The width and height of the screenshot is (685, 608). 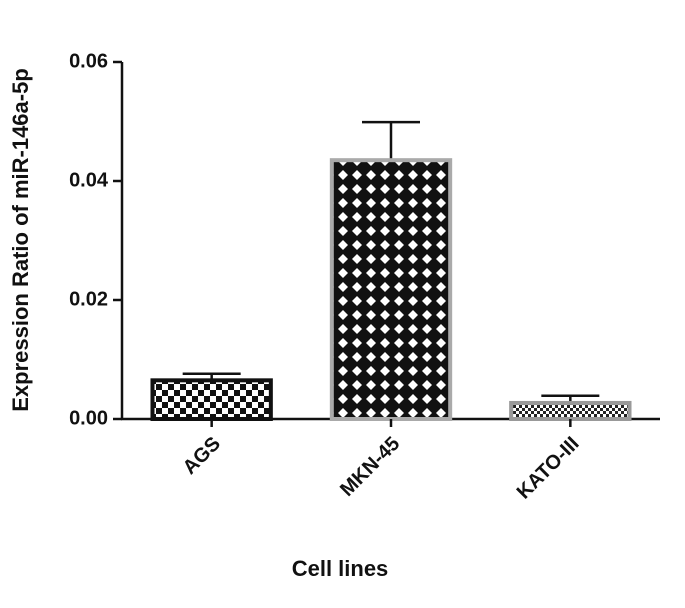 I want to click on y-tick-label: 0.02, so click(x=88, y=299).